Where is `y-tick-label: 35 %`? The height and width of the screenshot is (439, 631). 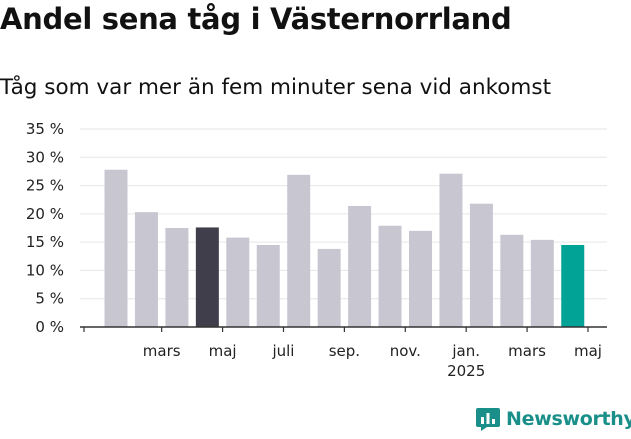
y-tick-label: 35 % is located at coordinates (45, 129).